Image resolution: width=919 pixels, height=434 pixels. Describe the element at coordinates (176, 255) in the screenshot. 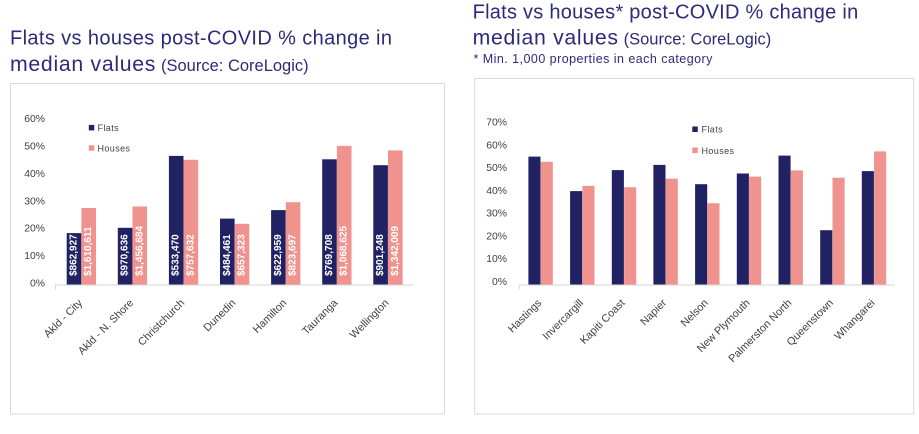

I see `svg-text: $533,470` at that location.